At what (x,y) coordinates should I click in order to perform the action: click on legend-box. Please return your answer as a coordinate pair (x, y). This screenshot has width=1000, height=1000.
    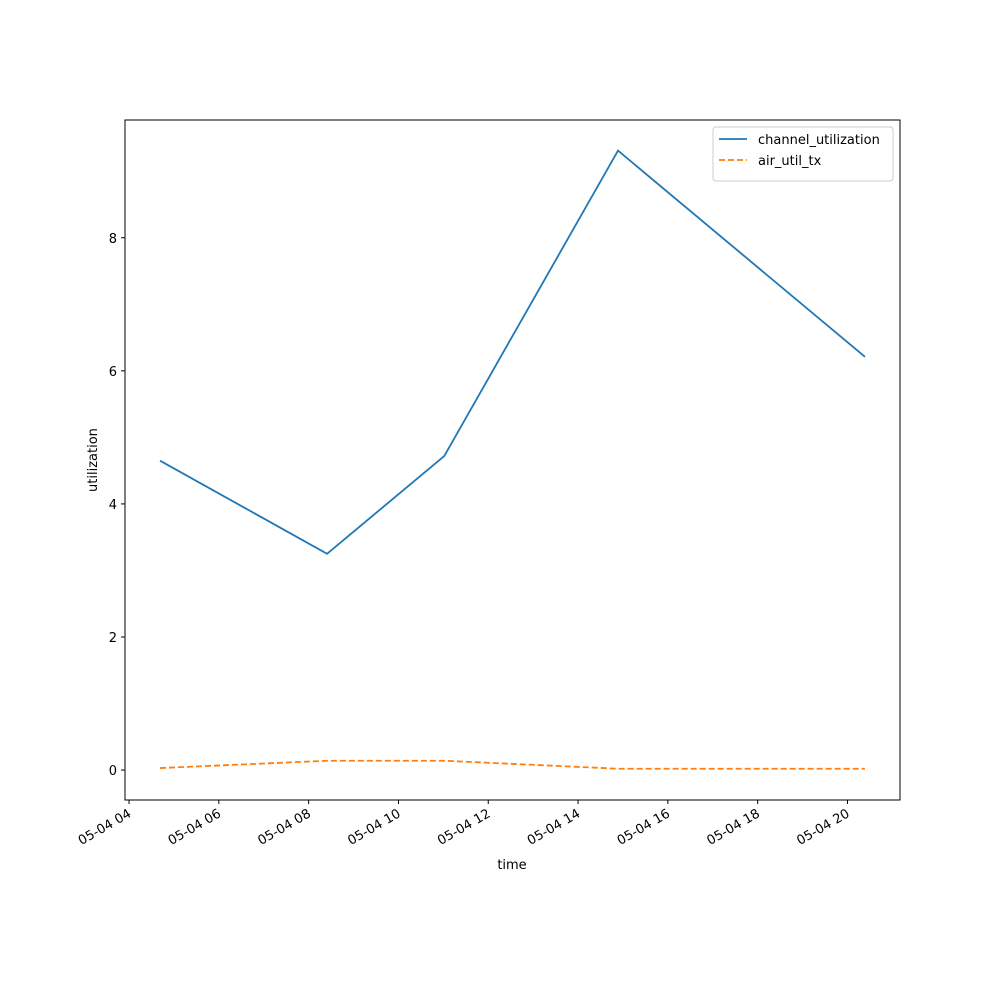
    Looking at the image, I should click on (803, 154).